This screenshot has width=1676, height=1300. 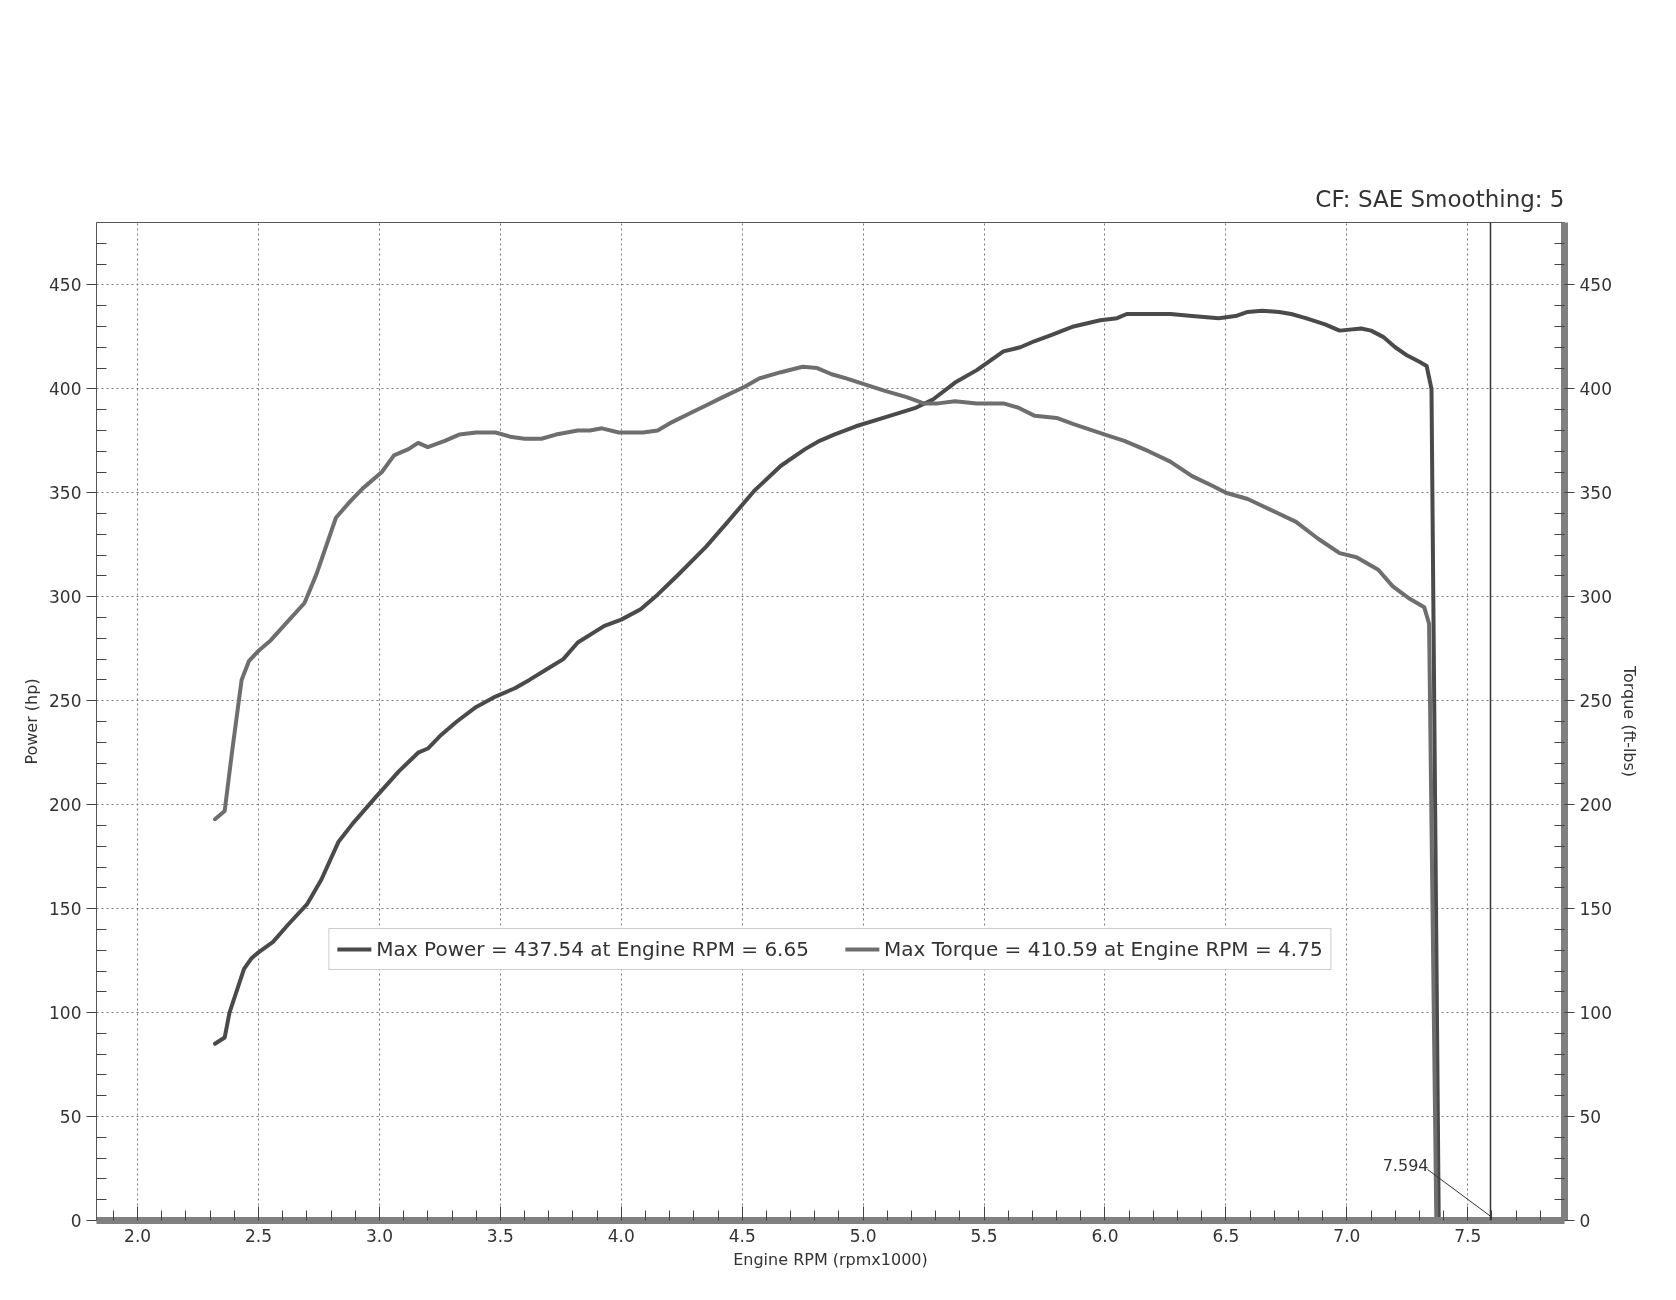 What do you see at coordinates (1405, 1165) in the screenshot?
I see `ref-line-label: 7.594` at bounding box center [1405, 1165].